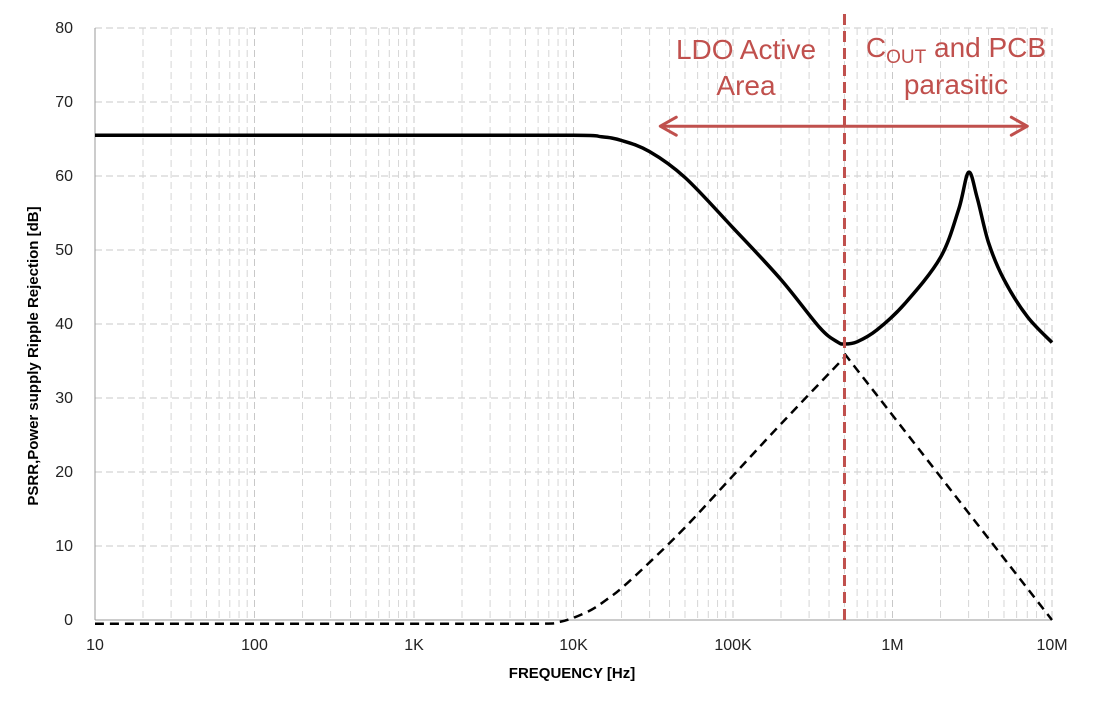 Image resolution: width=1096 pixels, height=711 pixels. What do you see at coordinates (572, 673) in the screenshot?
I see `x-axis-title: FREQUENCY [Hz]` at bounding box center [572, 673].